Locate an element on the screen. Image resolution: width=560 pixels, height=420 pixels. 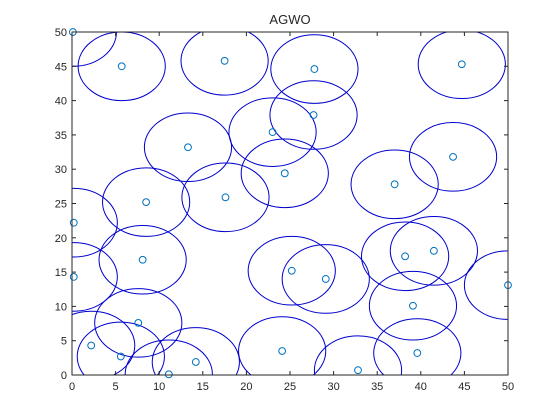
y-tick-label: 5 is located at coordinates (64, 342).